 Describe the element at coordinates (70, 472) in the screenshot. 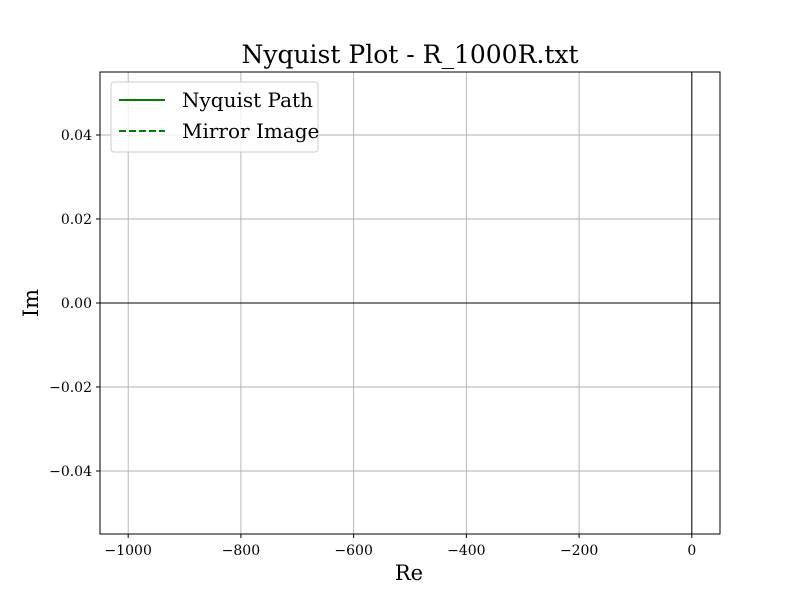

I see `y-tick-label-minus-0-04: −0.04` at that location.